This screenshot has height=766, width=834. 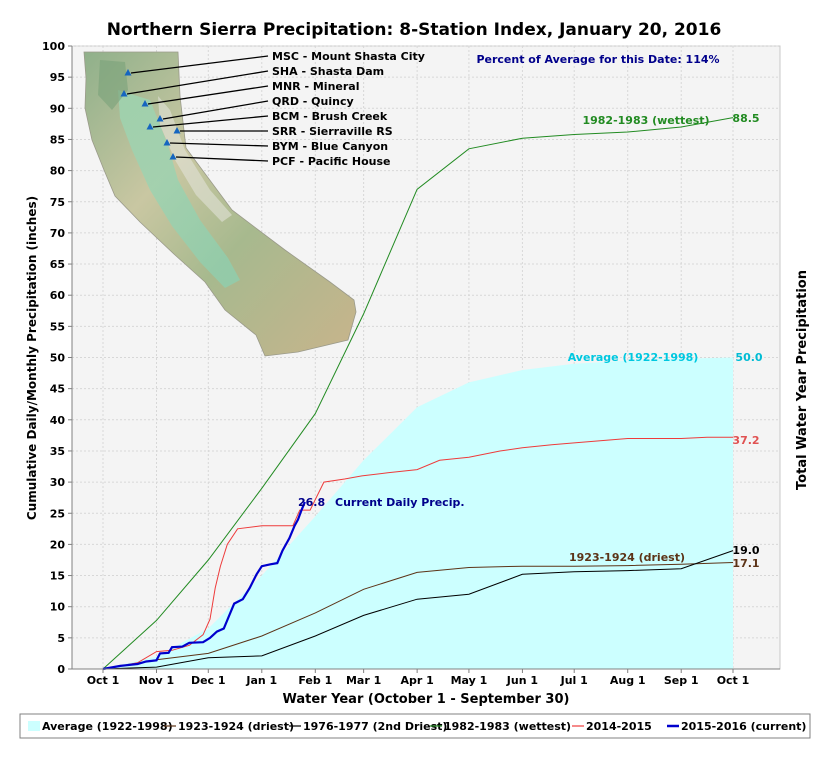 I want to click on x-tick-label: Aug 1, so click(x=628, y=680).